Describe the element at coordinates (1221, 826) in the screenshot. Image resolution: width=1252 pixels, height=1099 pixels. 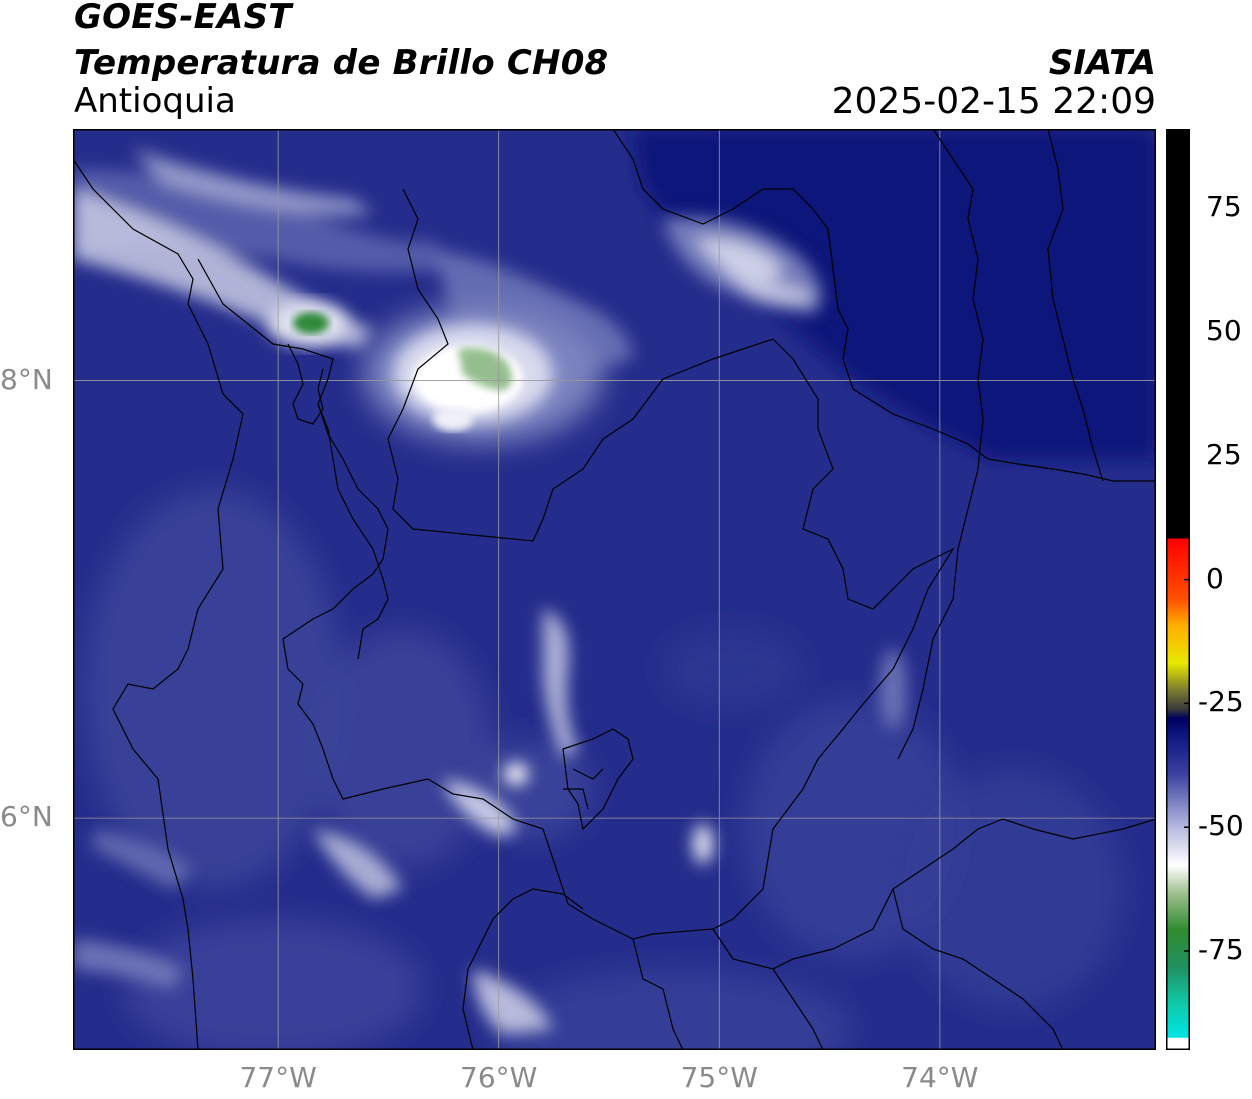
I see `colorbar-tick-label: -50` at that location.